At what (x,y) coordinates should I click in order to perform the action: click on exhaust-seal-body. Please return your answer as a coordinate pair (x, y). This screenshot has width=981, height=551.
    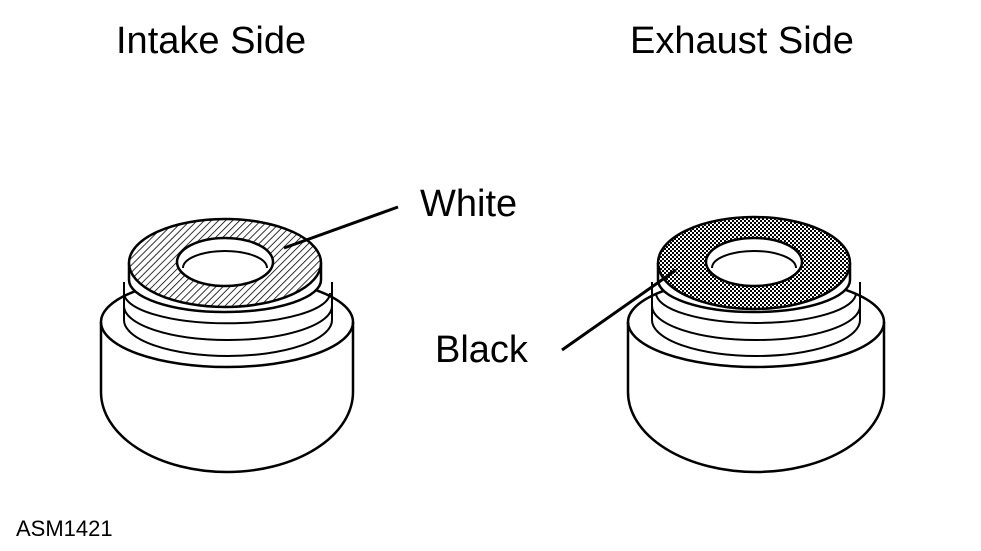
    Looking at the image, I should click on (756, 398).